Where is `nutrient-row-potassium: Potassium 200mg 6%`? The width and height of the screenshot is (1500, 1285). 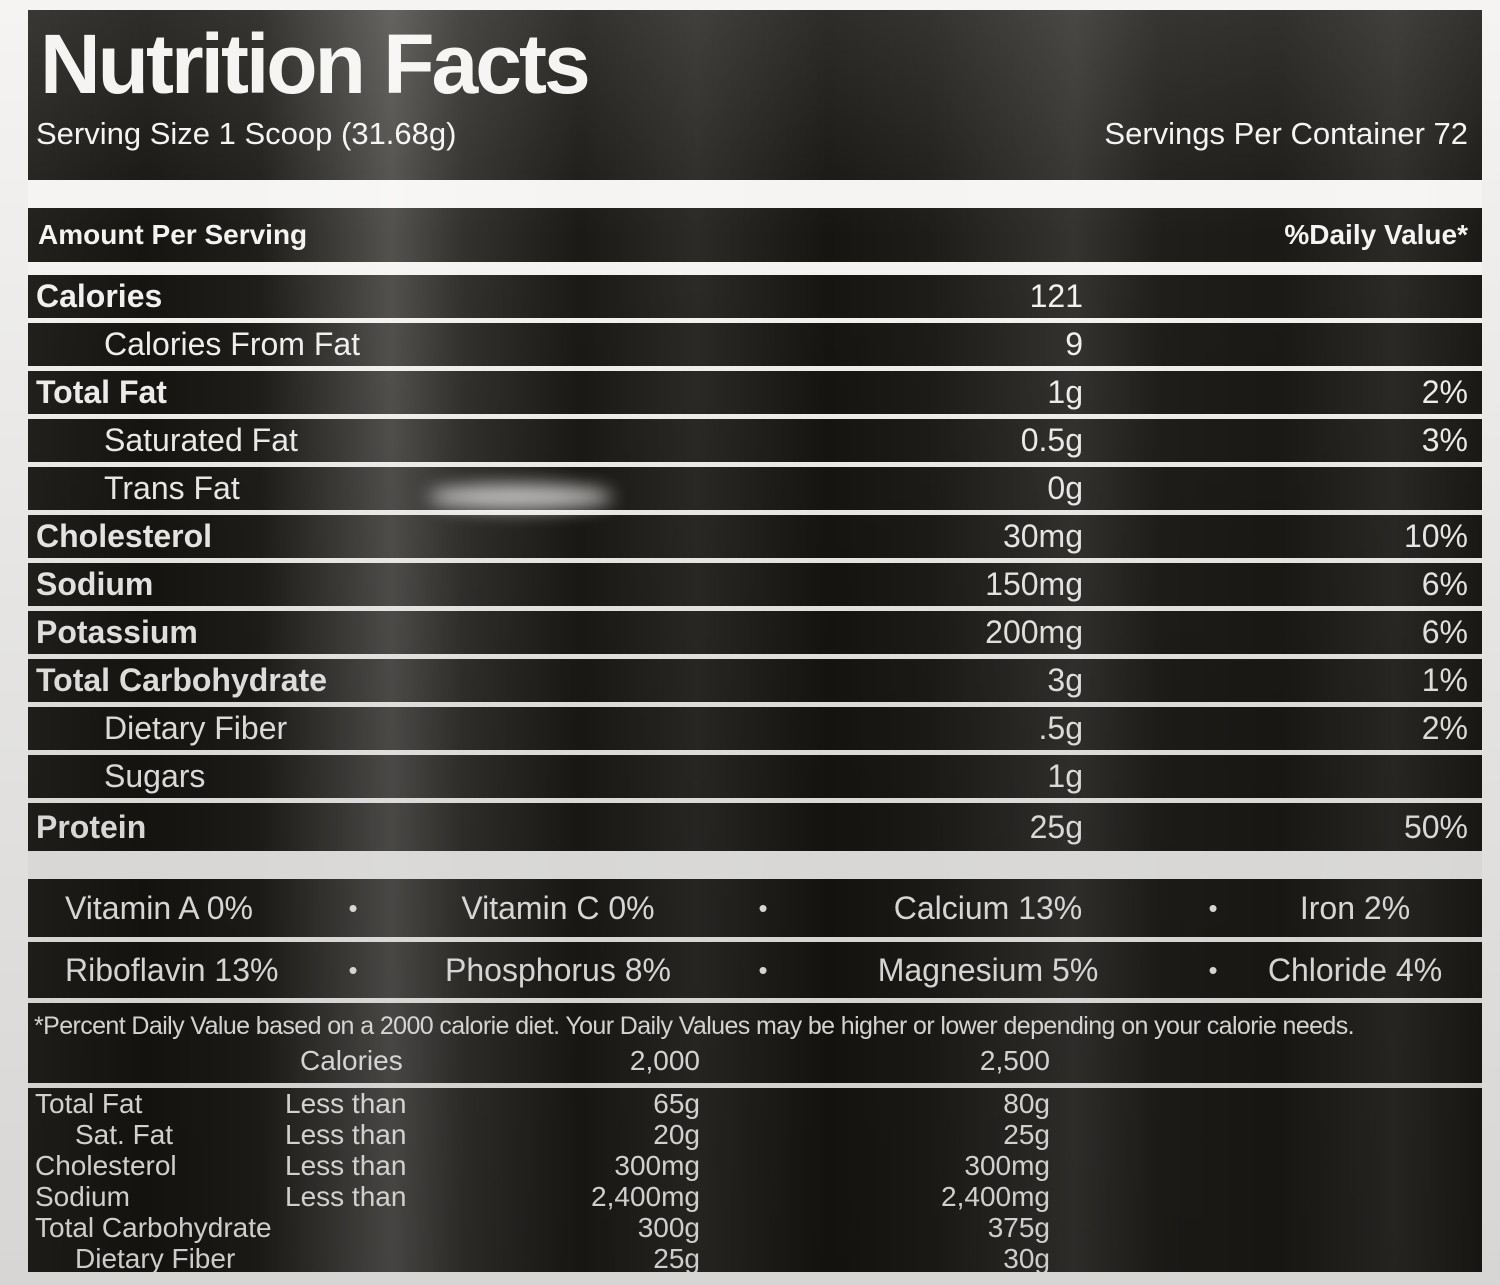
nutrient-row-potassium: Potassium 200mg 6% is located at coordinates (755, 635).